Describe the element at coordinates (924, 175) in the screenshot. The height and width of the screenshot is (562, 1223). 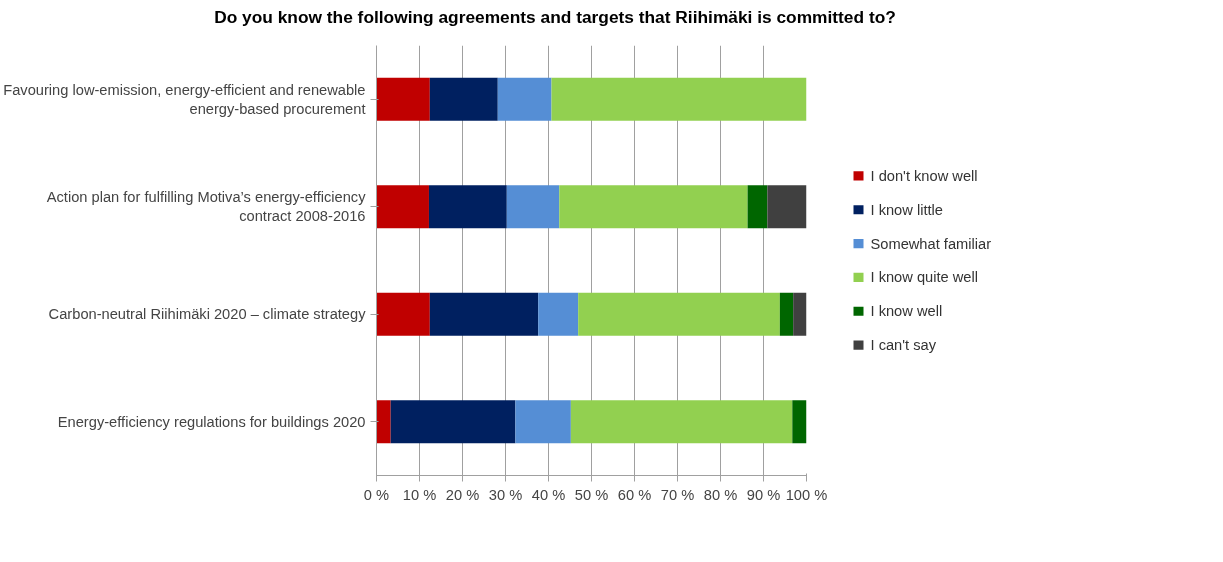
I see `legend-label: I don't know well` at that location.